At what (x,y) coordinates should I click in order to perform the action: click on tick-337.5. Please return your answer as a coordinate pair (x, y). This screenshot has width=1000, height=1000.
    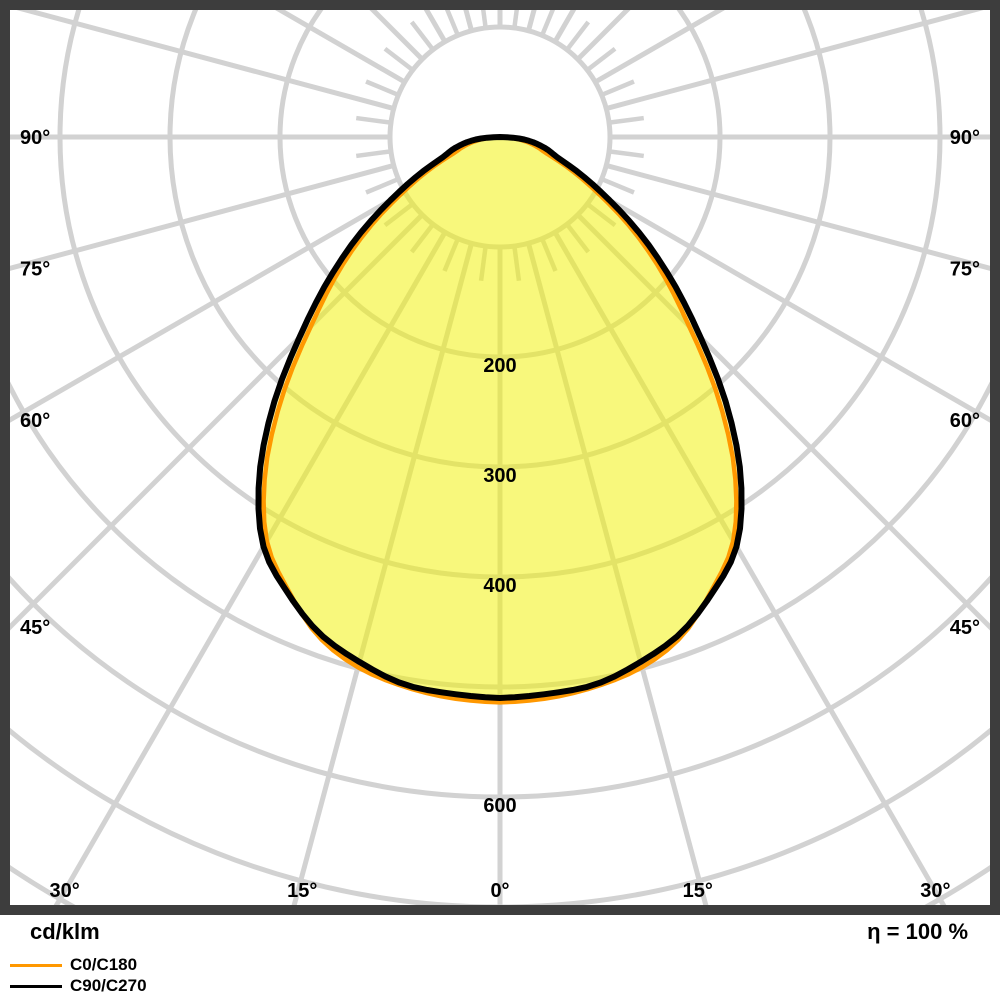
    Looking at the image, I should click on (451, 254).